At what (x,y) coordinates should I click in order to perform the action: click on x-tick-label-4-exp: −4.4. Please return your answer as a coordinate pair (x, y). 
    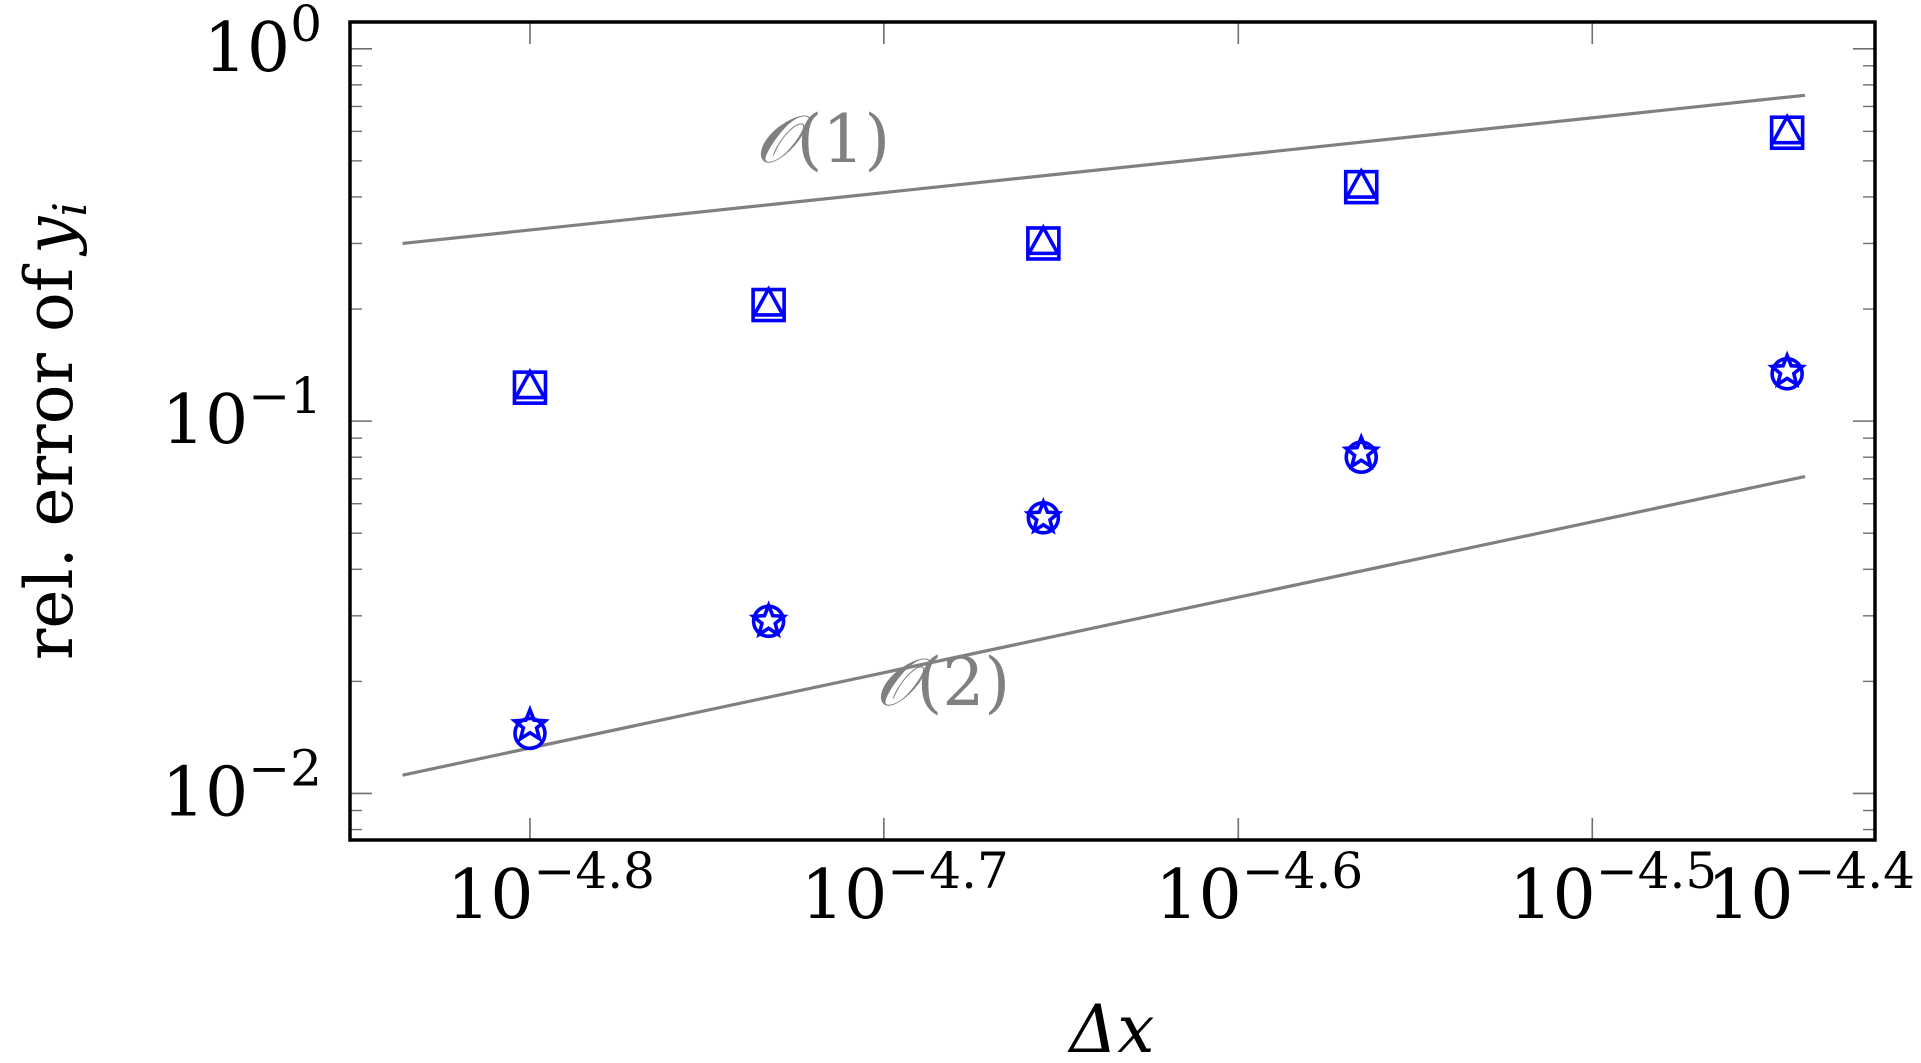
    Looking at the image, I should click on (1854, 871).